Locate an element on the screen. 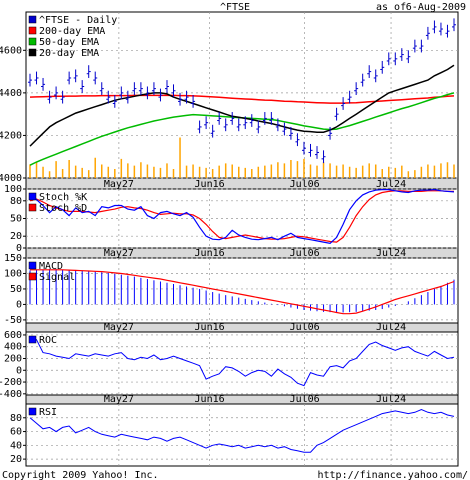  legend-label: ^FTSE - Daily is located at coordinates (78, 20).